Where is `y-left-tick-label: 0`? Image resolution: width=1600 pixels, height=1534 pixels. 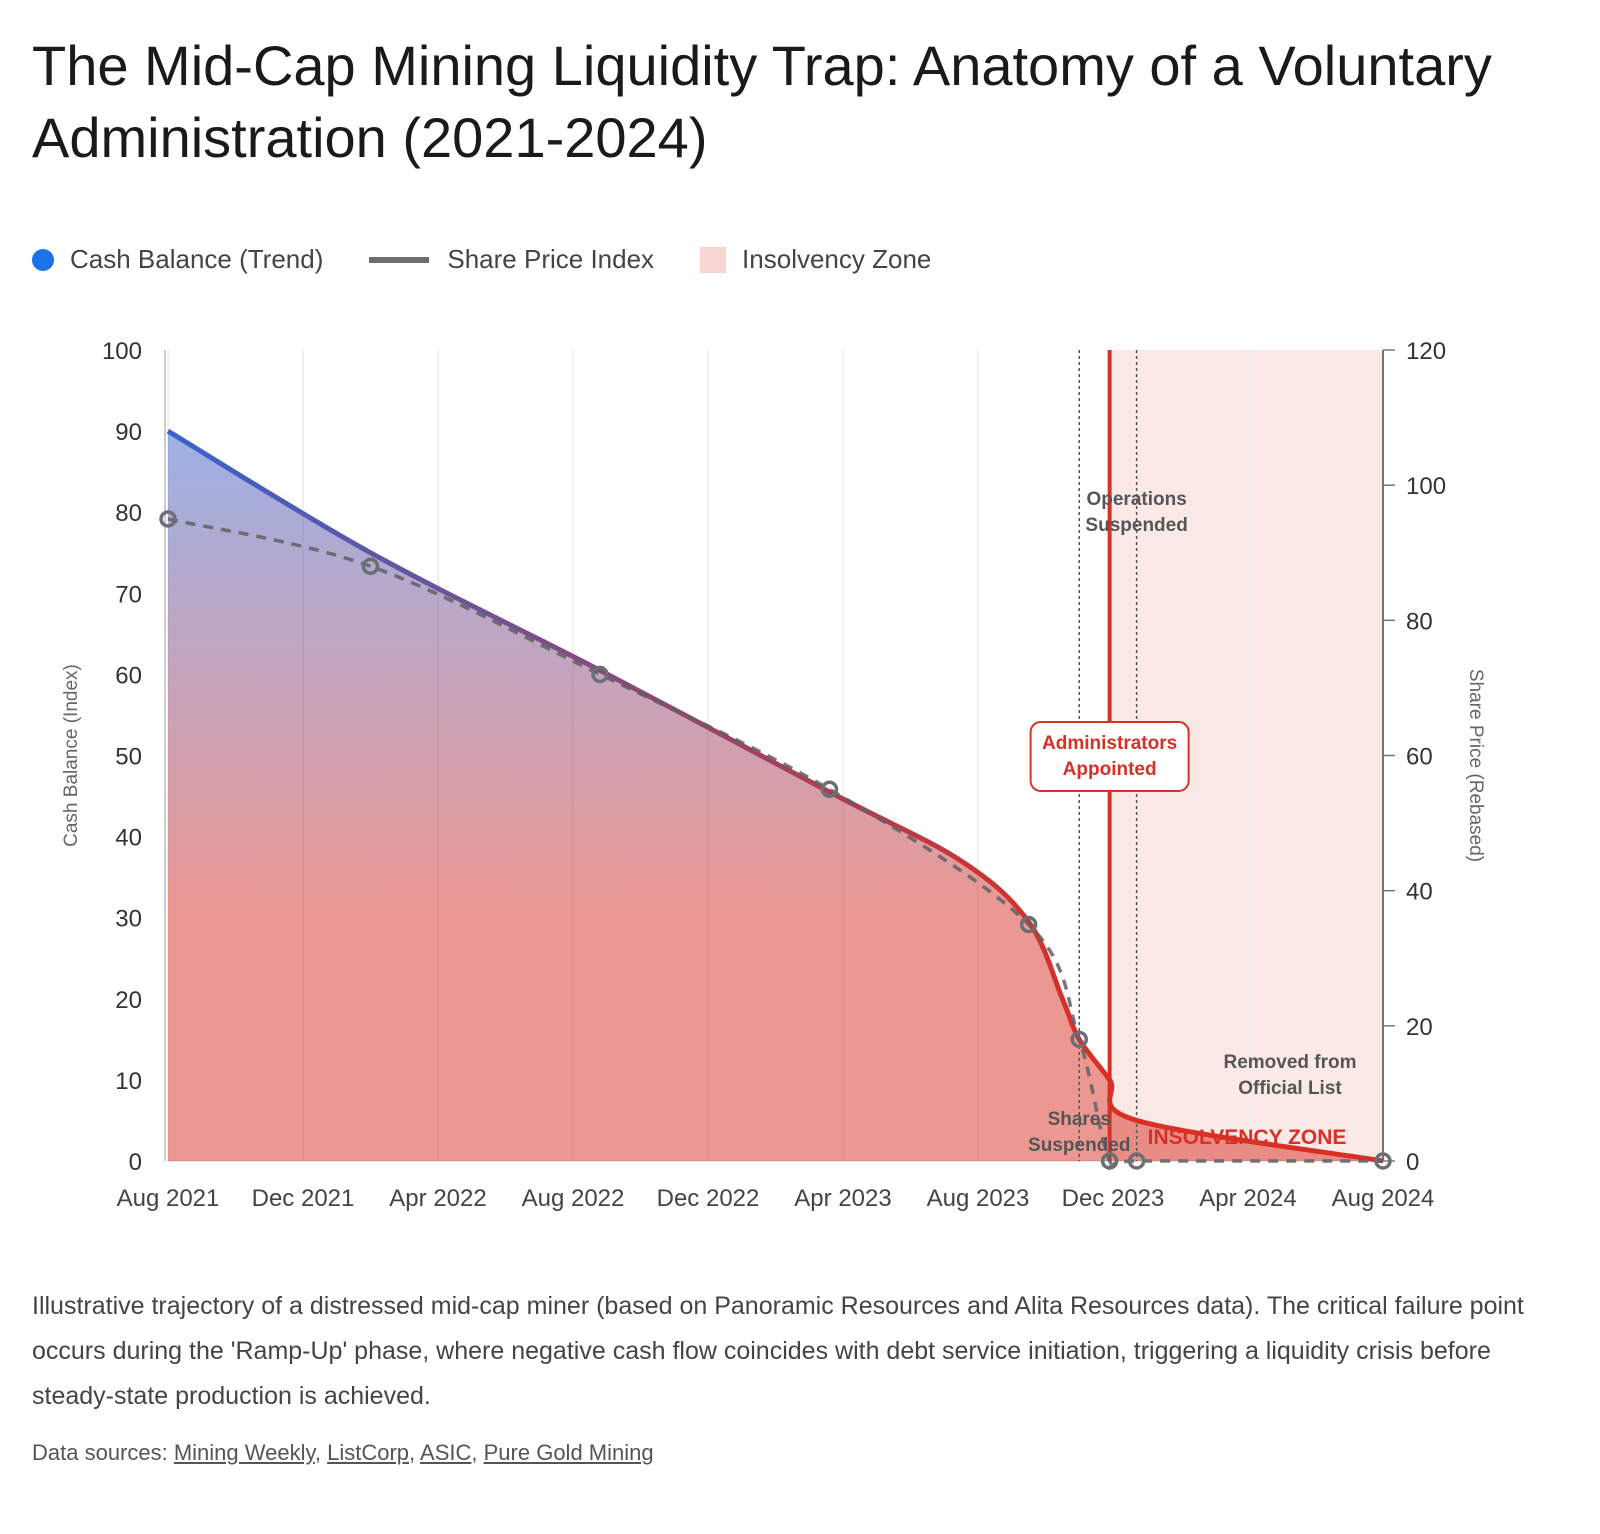
y-left-tick-label: 0 is located at coordinates (135, 1162).